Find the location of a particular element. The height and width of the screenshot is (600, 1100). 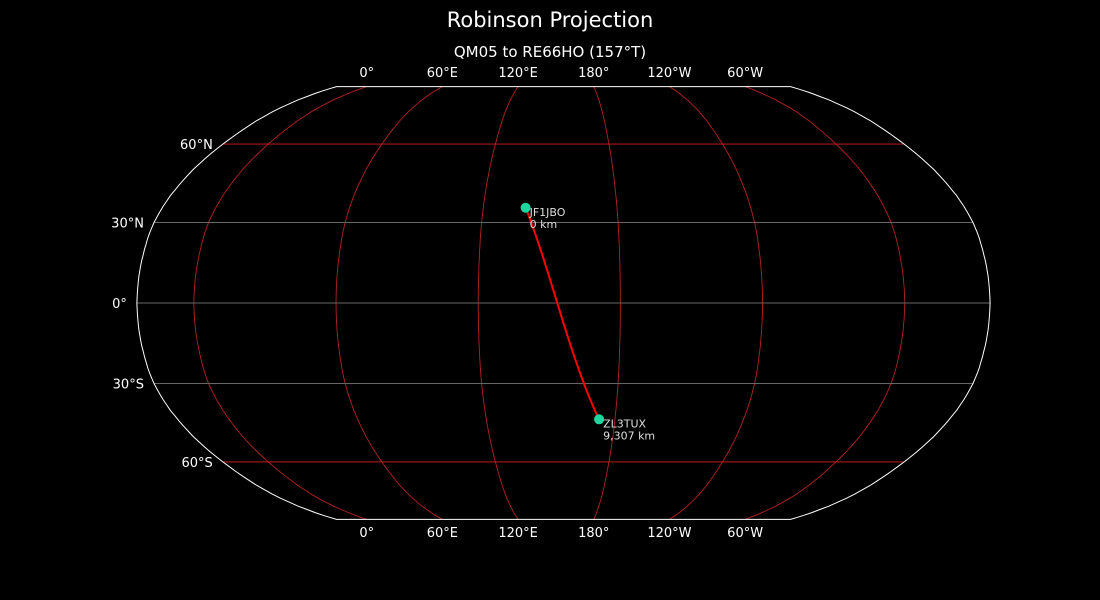

longitude-label-bottom: 60°E is located at coordinates (442, 533).